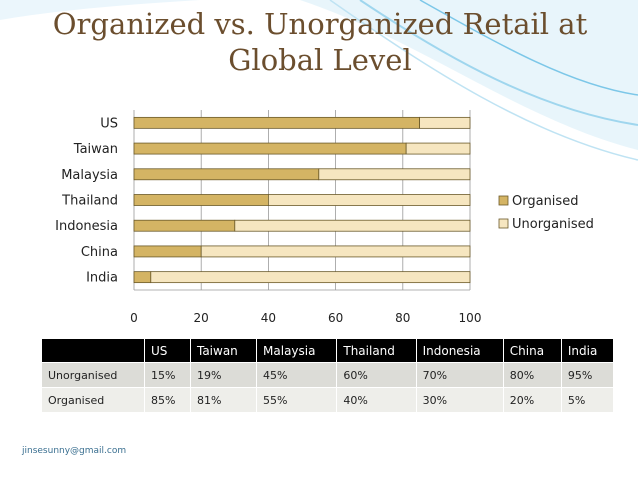  I want to click on x-tick-label: 80, so click(402, 318).